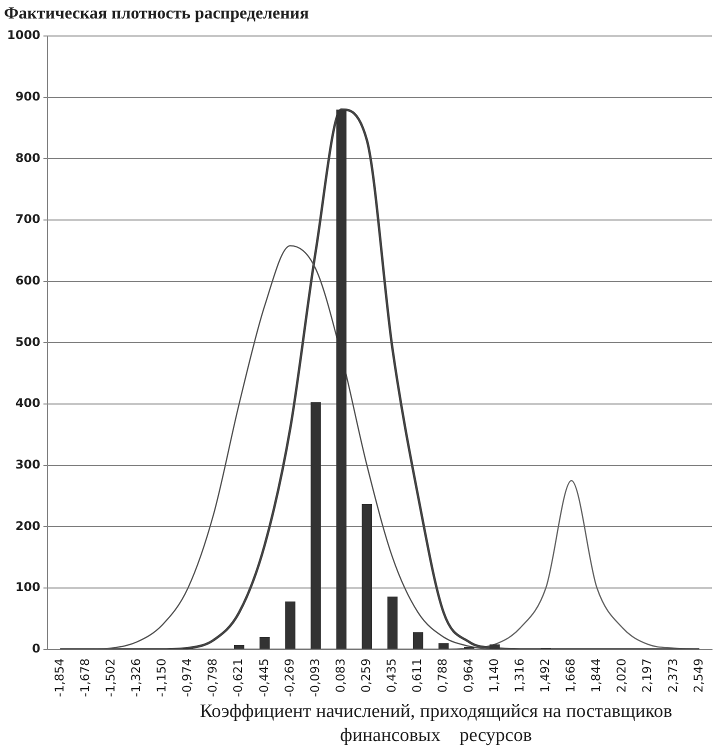  What do you see at coordinates (647, 675) in the screenshot?
I see `x-tick-label: 2,197` at bounding box center [647, 675].